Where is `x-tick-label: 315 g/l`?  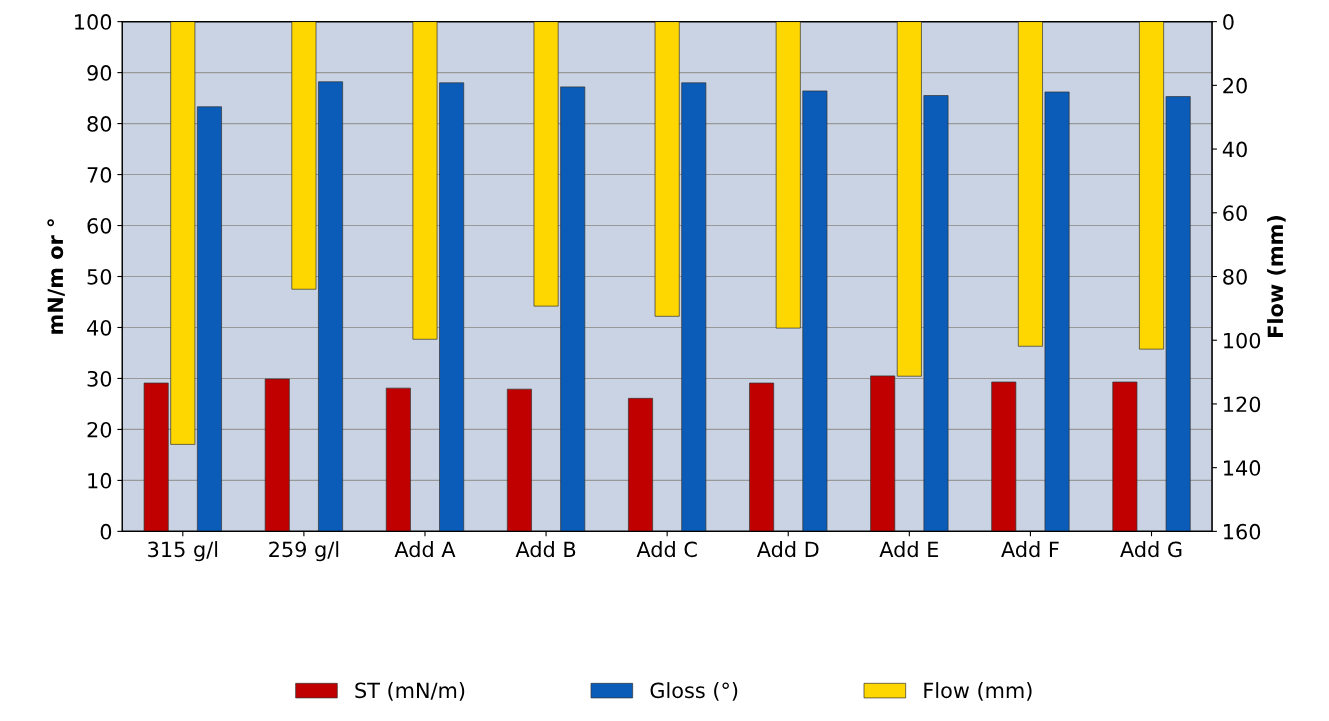
x-tick-label: 315 g/l is located at coordinates (183, 551).